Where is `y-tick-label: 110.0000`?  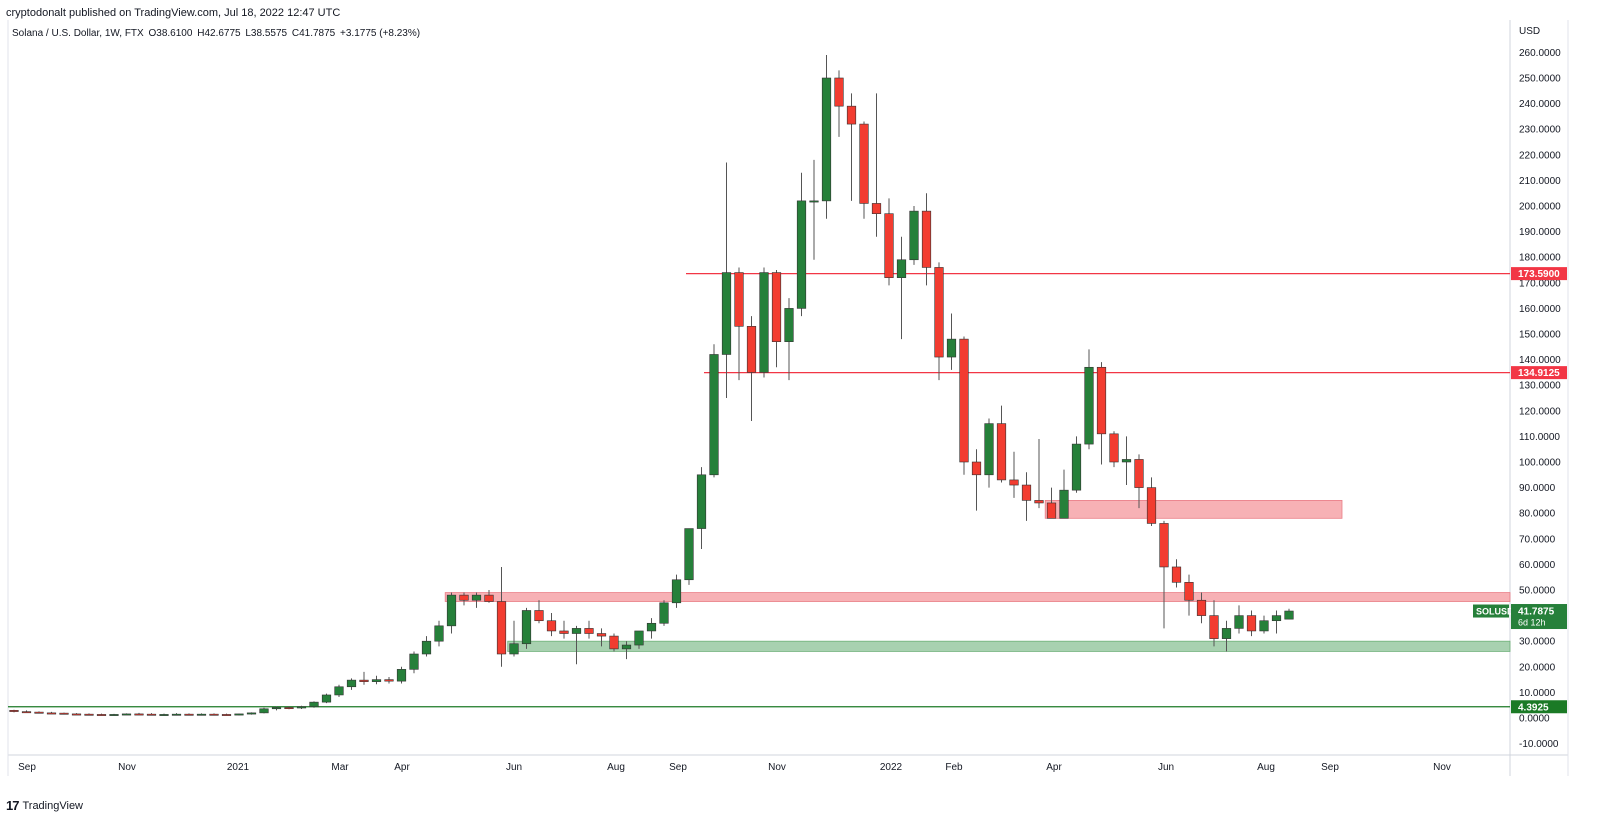
y-tick-label: 110.0000 is located at coordinates (1539, 437).